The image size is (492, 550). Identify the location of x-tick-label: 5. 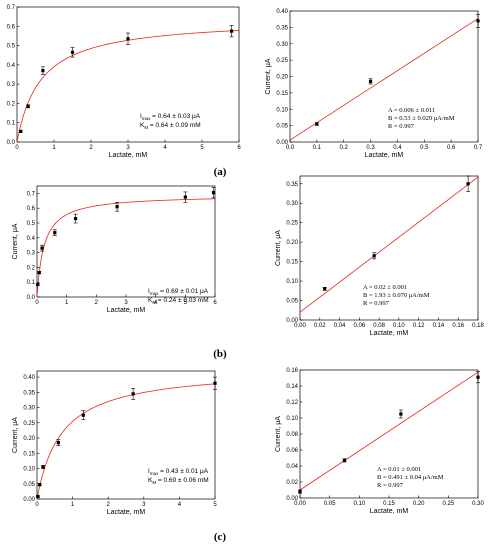
(215, 505).